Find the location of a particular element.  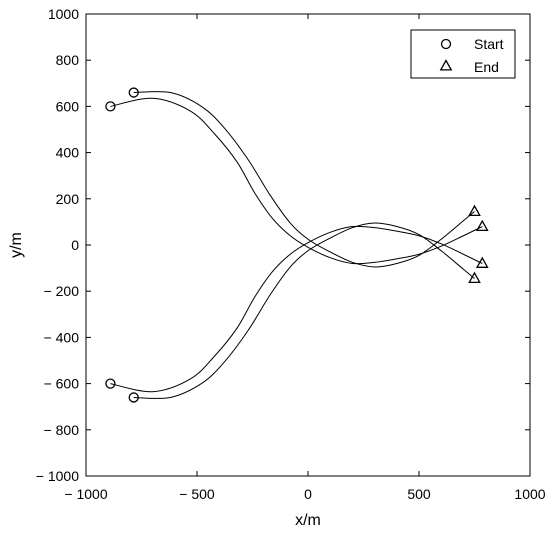

y-axis-label: y/m is located at coordinates (16, 245).